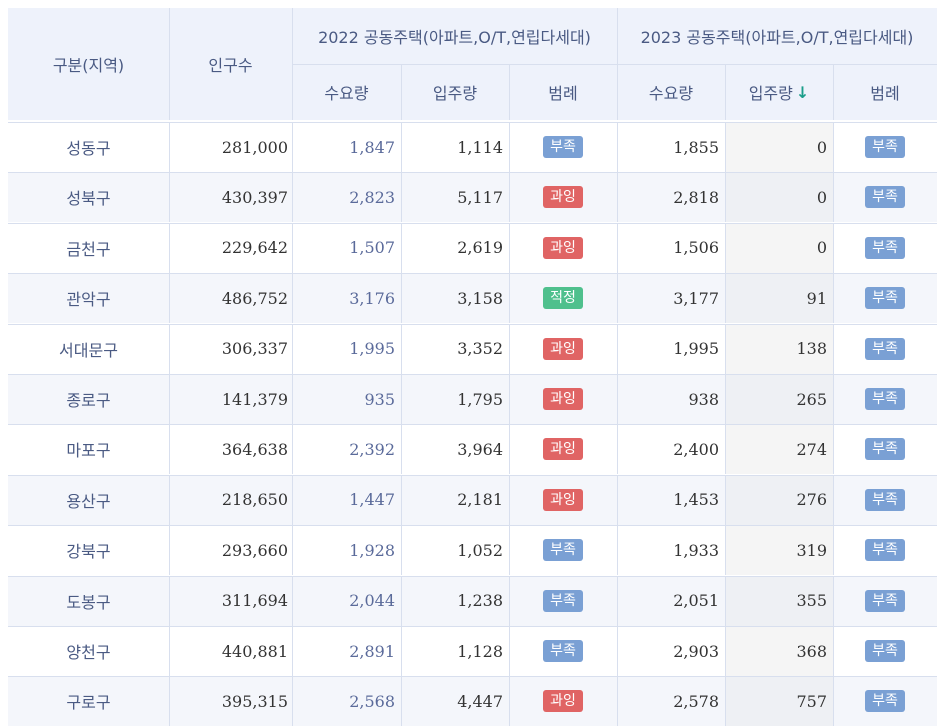  What do you see at coordinates (472, 701) in the screenshot?
I see `table-row: 구로구 395,315 2,568 4,447 과잉 2,578 757 부족` at bounding box center [472, 701].